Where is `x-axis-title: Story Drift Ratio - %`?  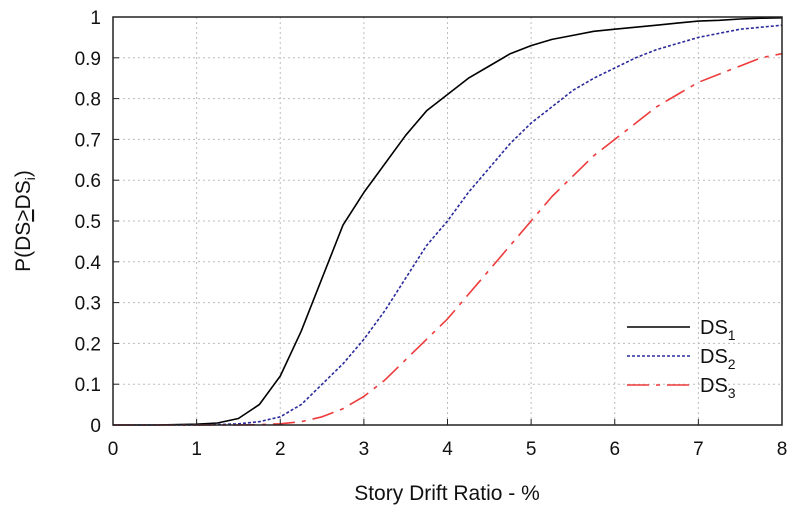
x-axis-title: Story Drift Ratio - % is located at coordinates (447, 493).